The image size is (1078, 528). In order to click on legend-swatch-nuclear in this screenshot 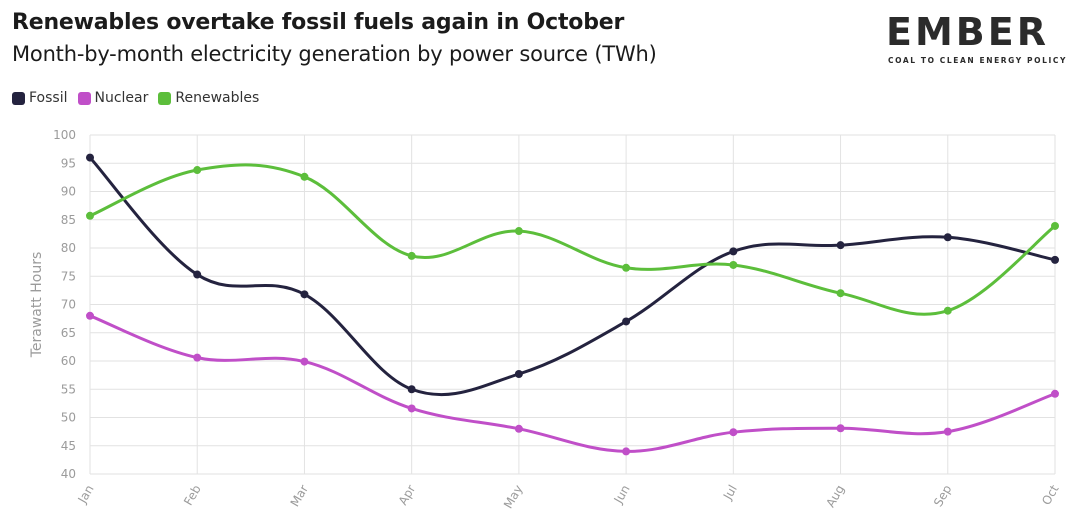, I will do `click(84, 98)`.